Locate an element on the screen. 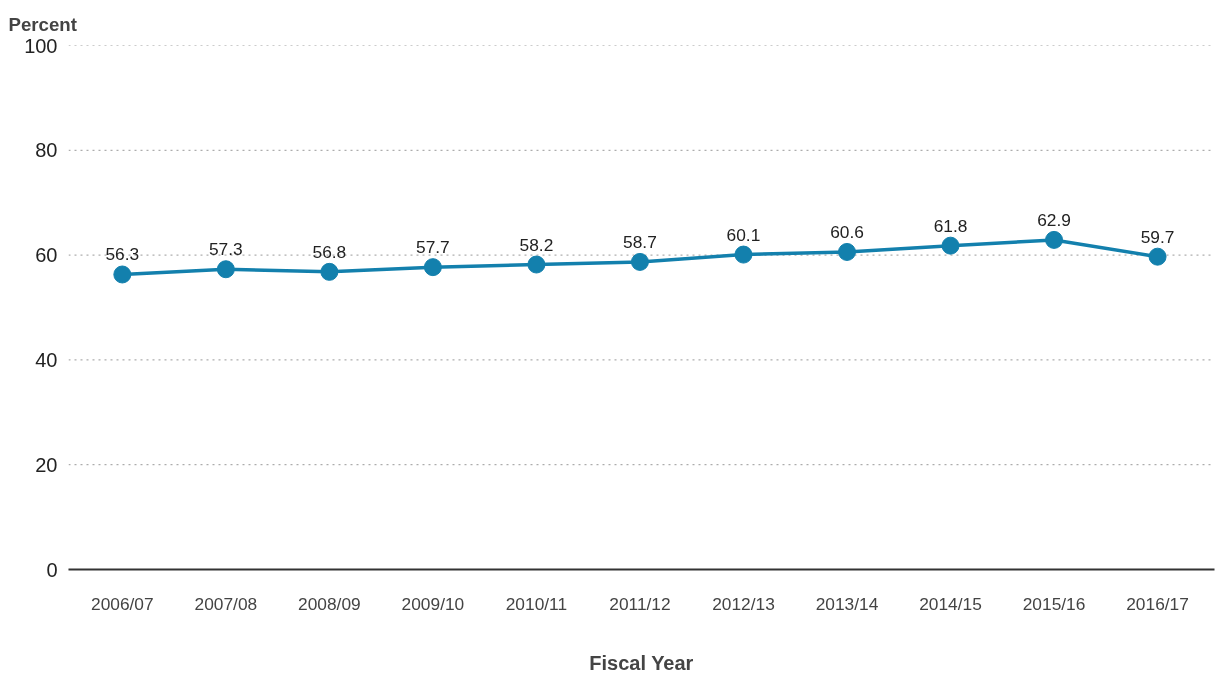 The height and width of the screenshot is (676, 1224). x-tick-label: 2013/14 is located at coordinates (847, 603).